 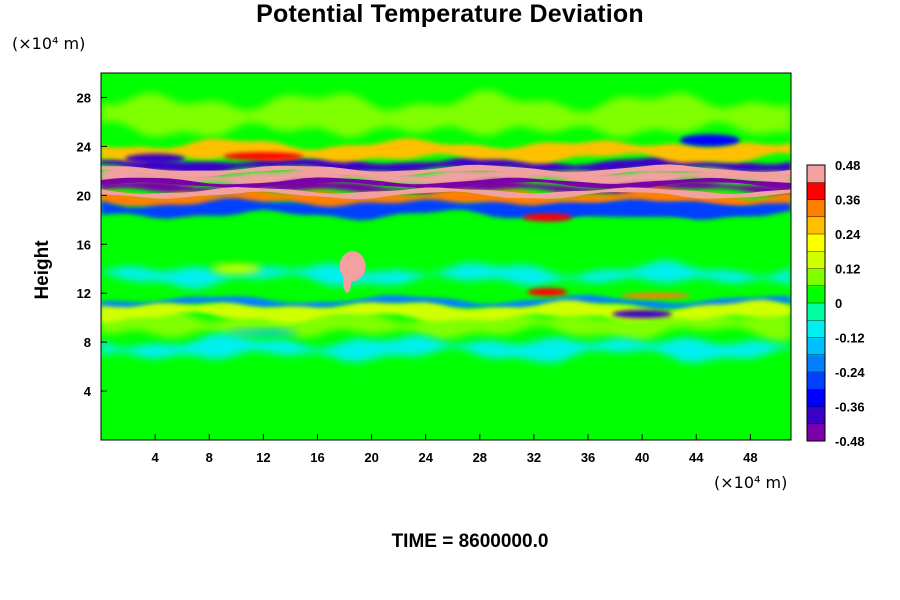 I want to click on colorbar-frame, so click(x=816, y=303).